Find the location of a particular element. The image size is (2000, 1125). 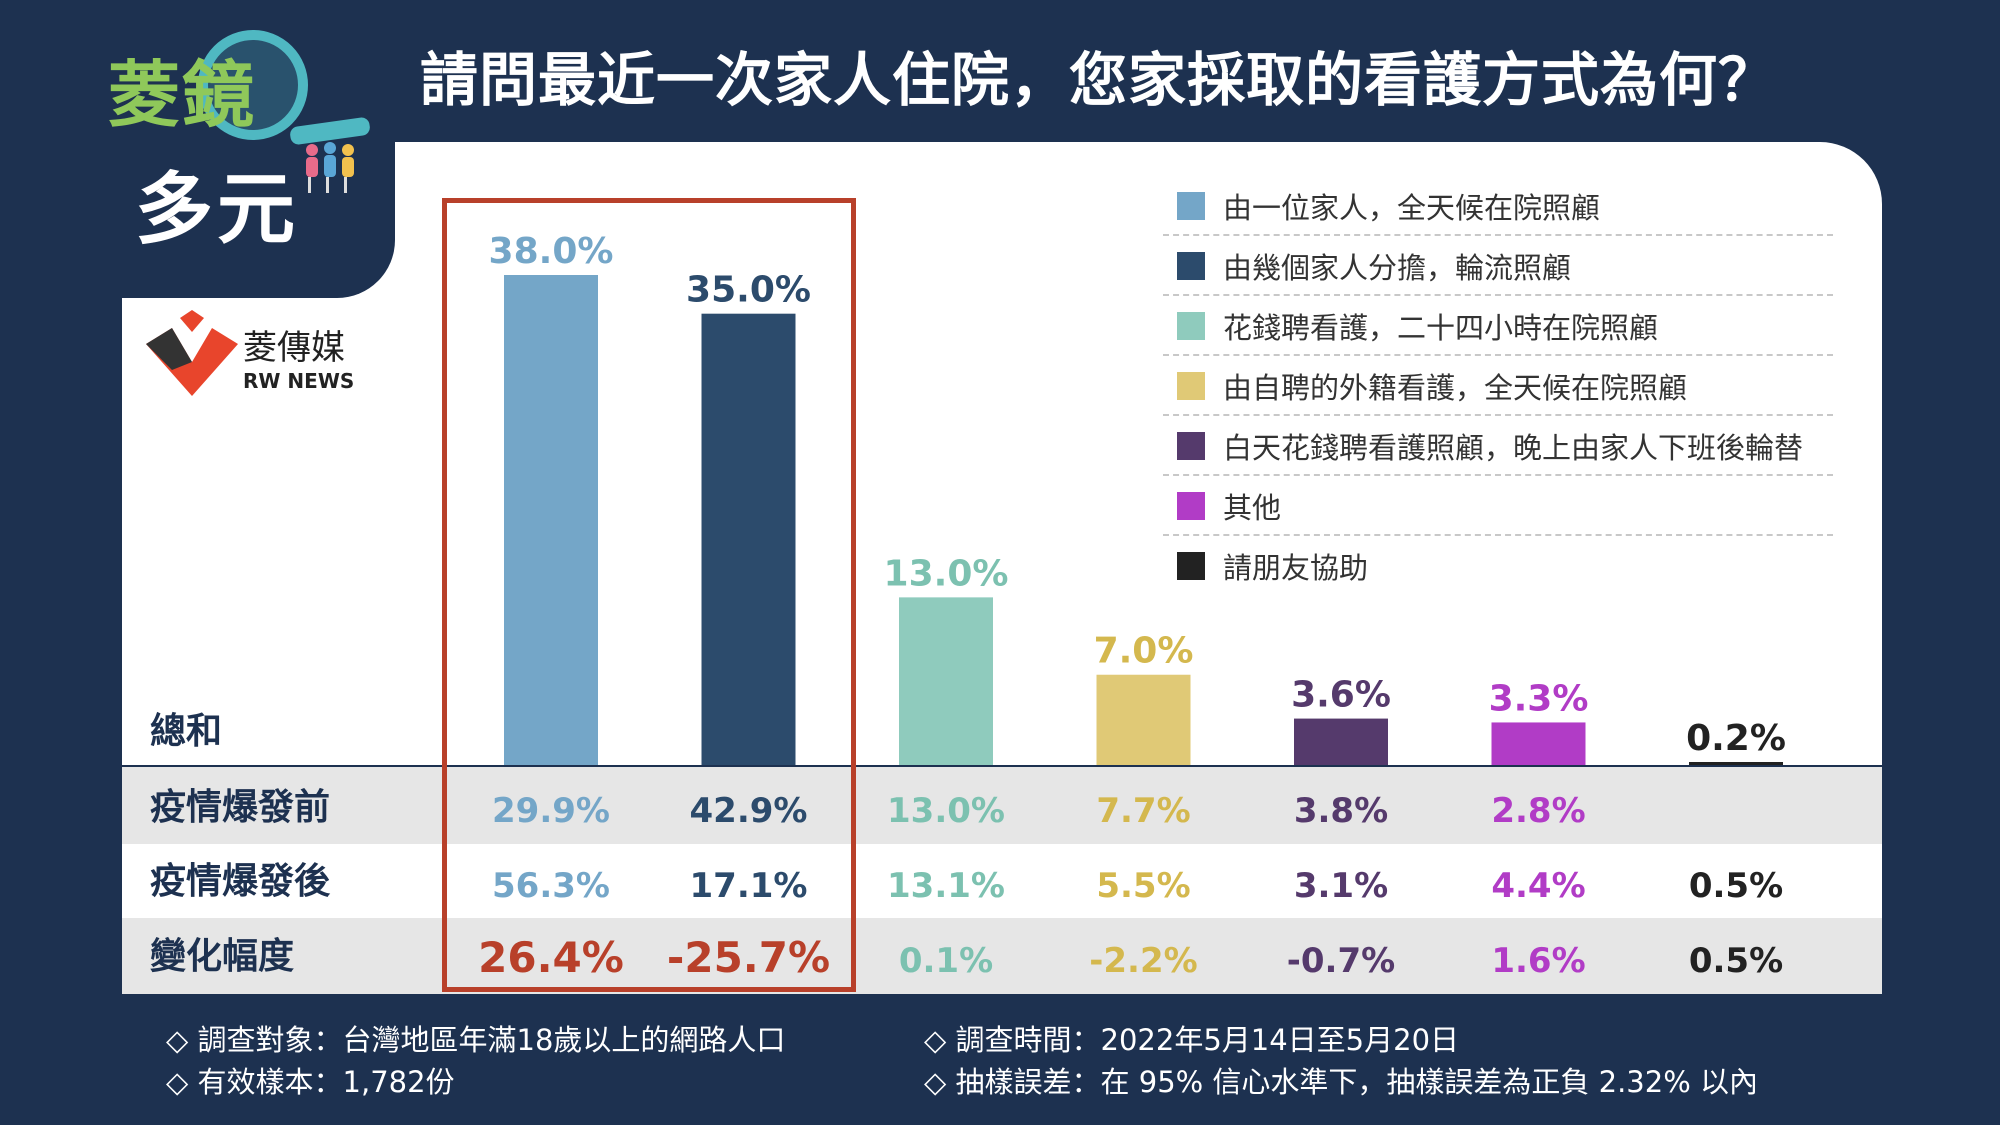

row-band-change is located at coordinates (1002, 956).